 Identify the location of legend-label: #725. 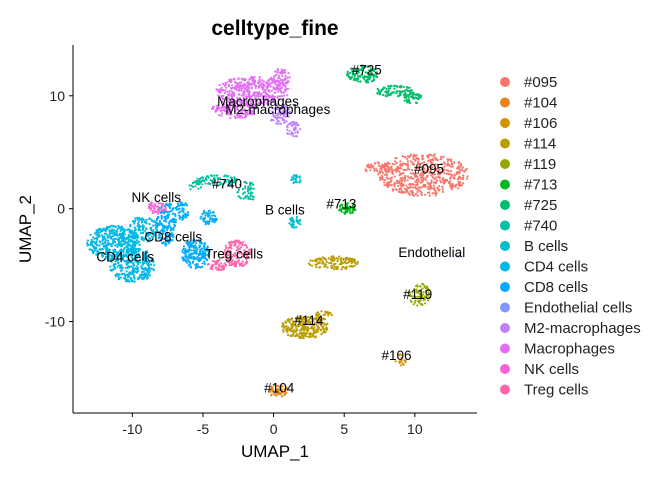
(540, 205).